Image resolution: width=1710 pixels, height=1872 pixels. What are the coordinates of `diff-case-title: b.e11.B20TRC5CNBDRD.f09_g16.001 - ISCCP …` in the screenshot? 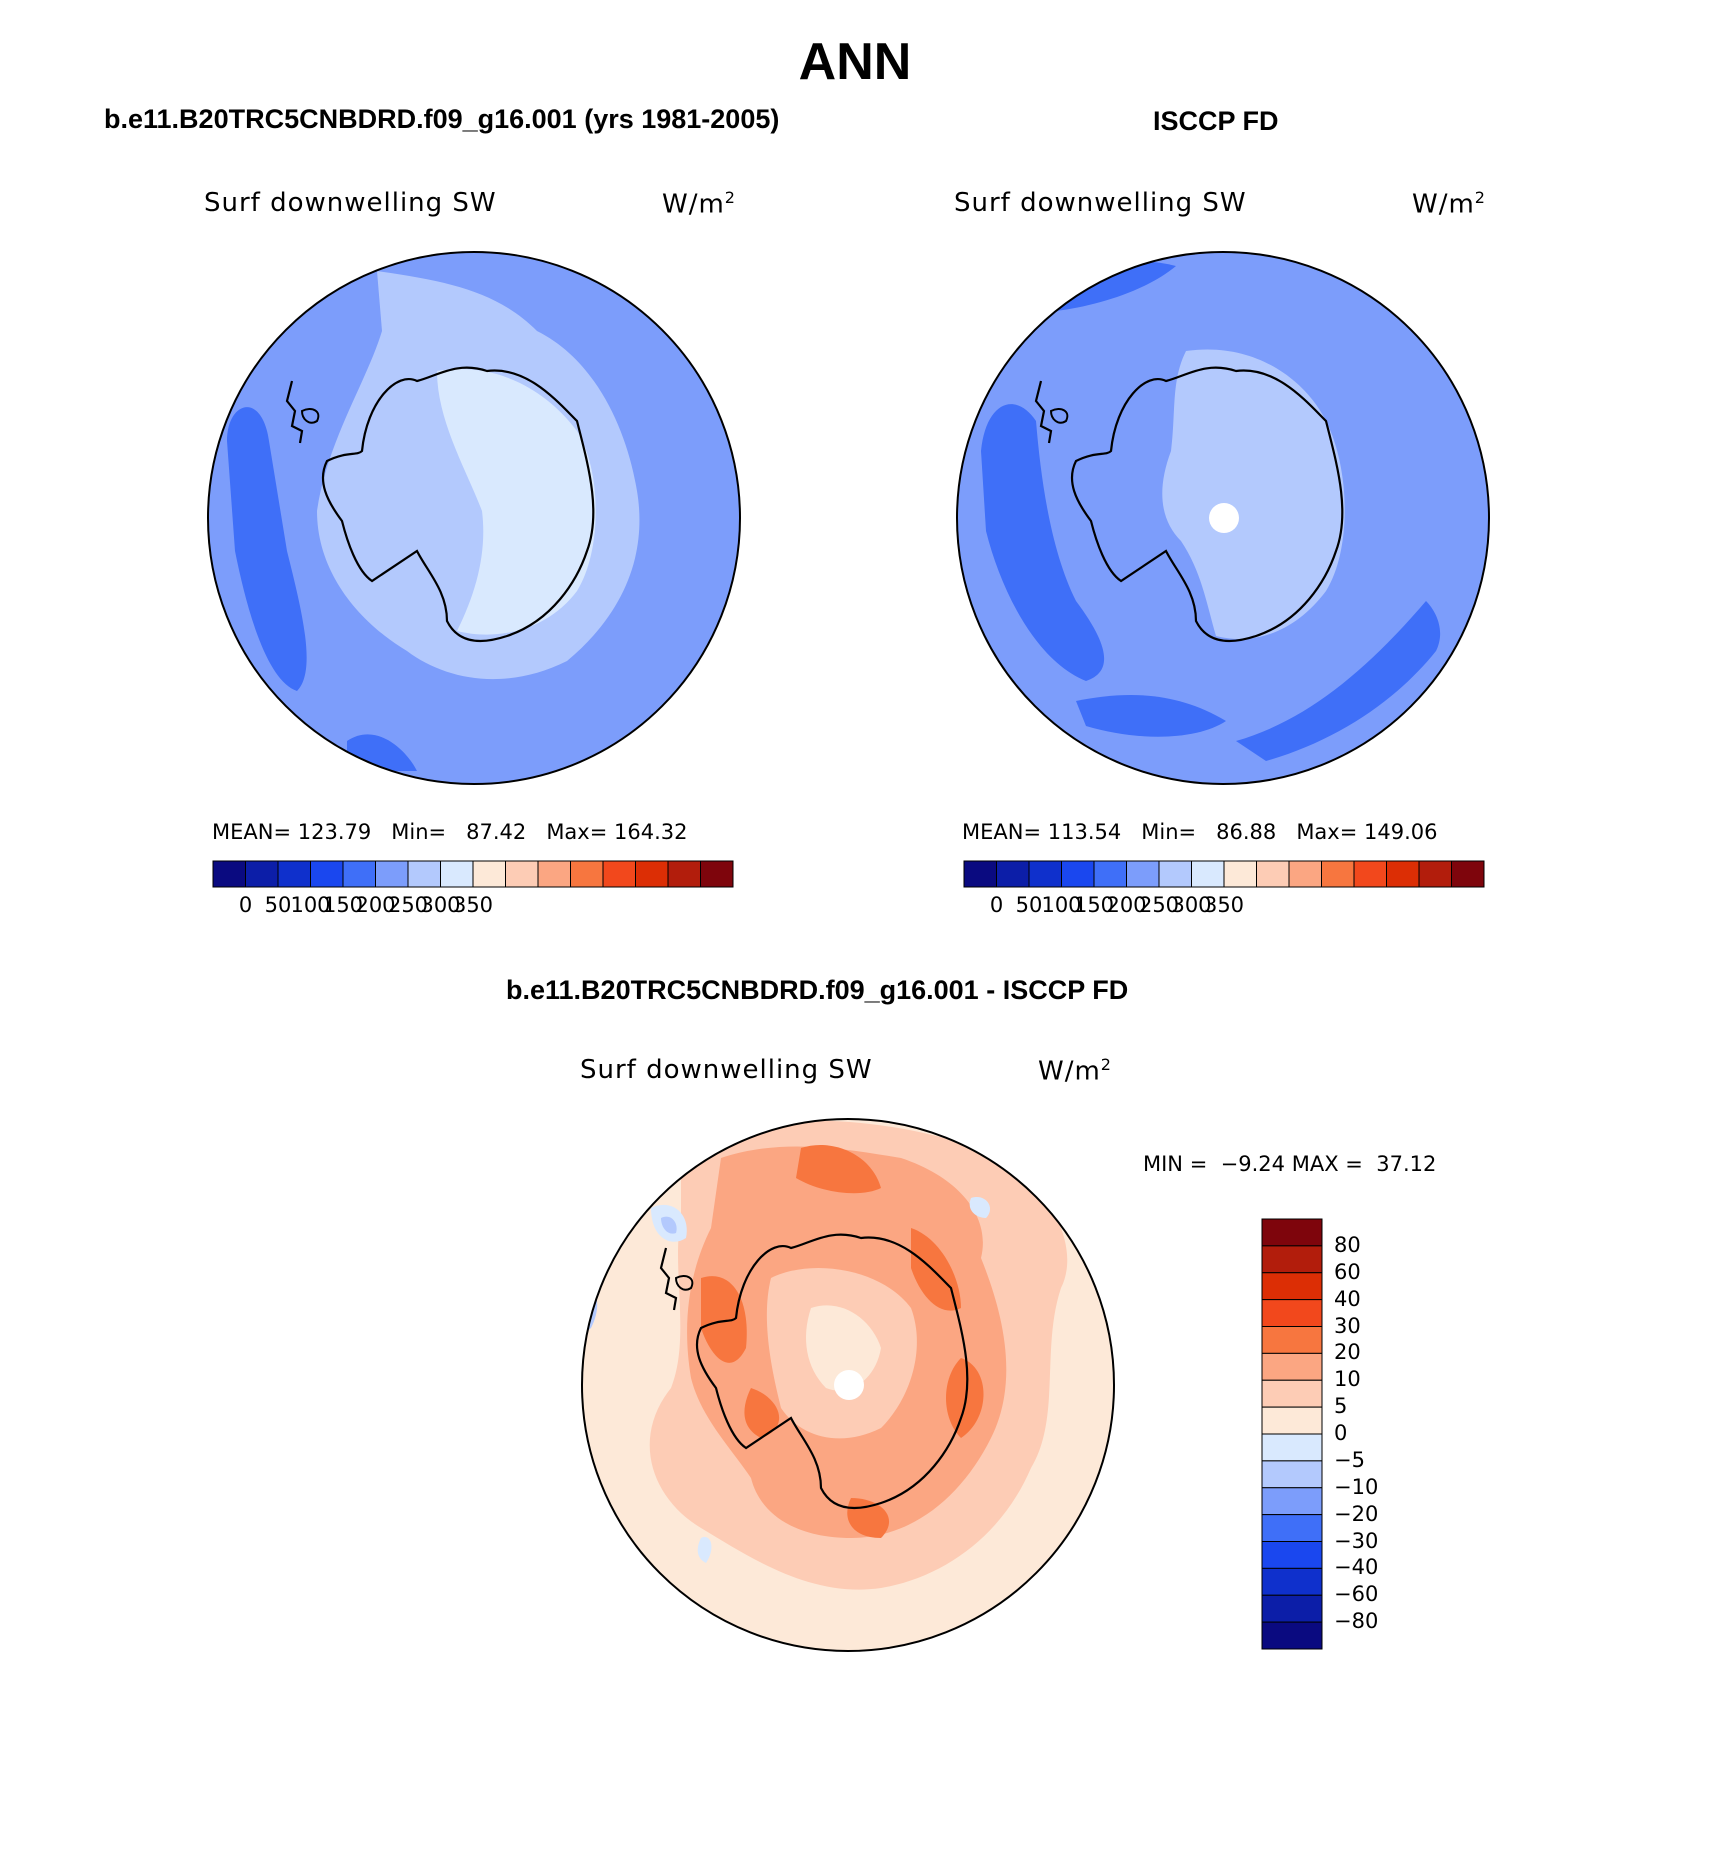 It's located at (817, 990).